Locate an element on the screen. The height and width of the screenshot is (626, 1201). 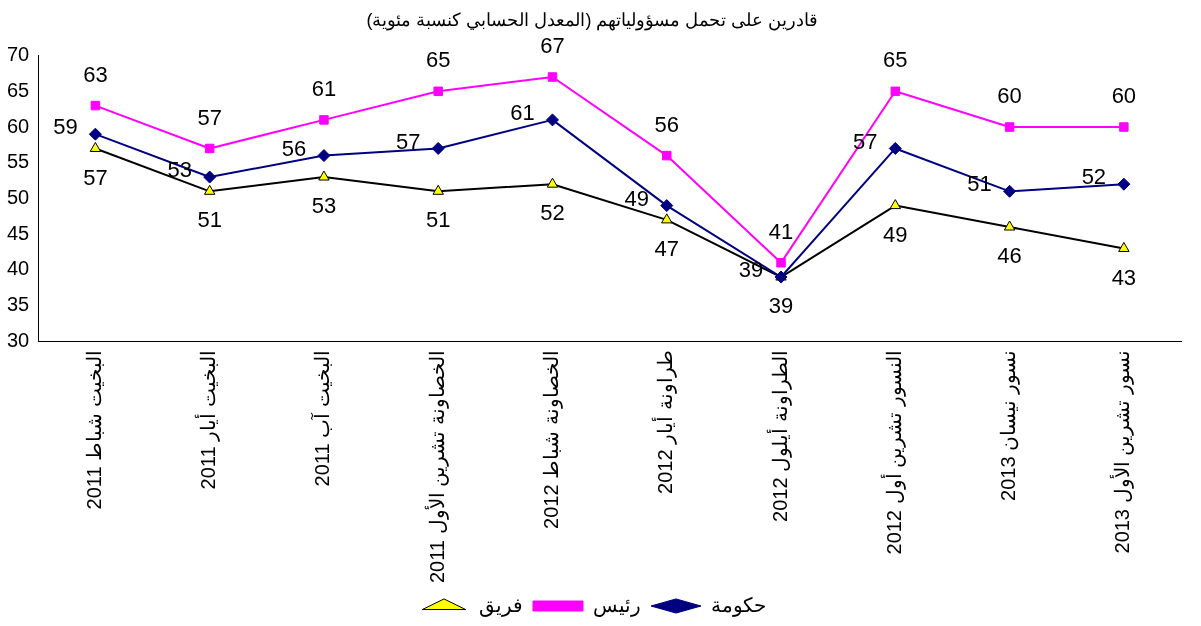
y-tick-label: 30 is located at coordinates (18, 339).